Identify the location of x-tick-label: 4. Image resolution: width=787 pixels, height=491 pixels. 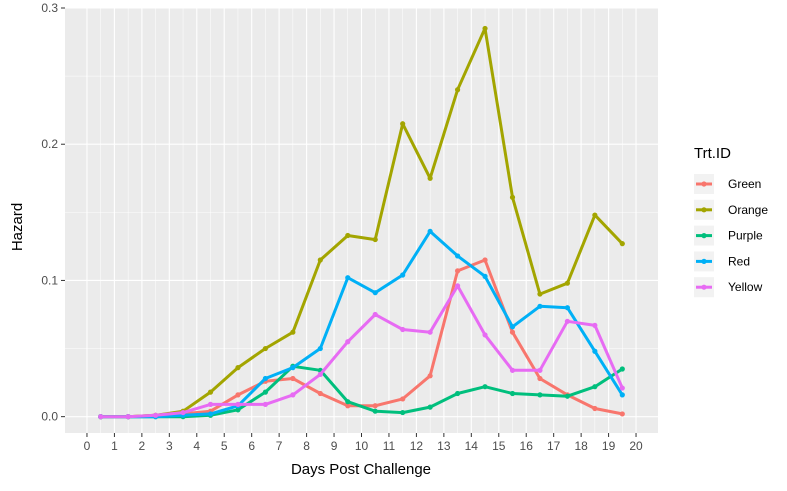
(196, 446).